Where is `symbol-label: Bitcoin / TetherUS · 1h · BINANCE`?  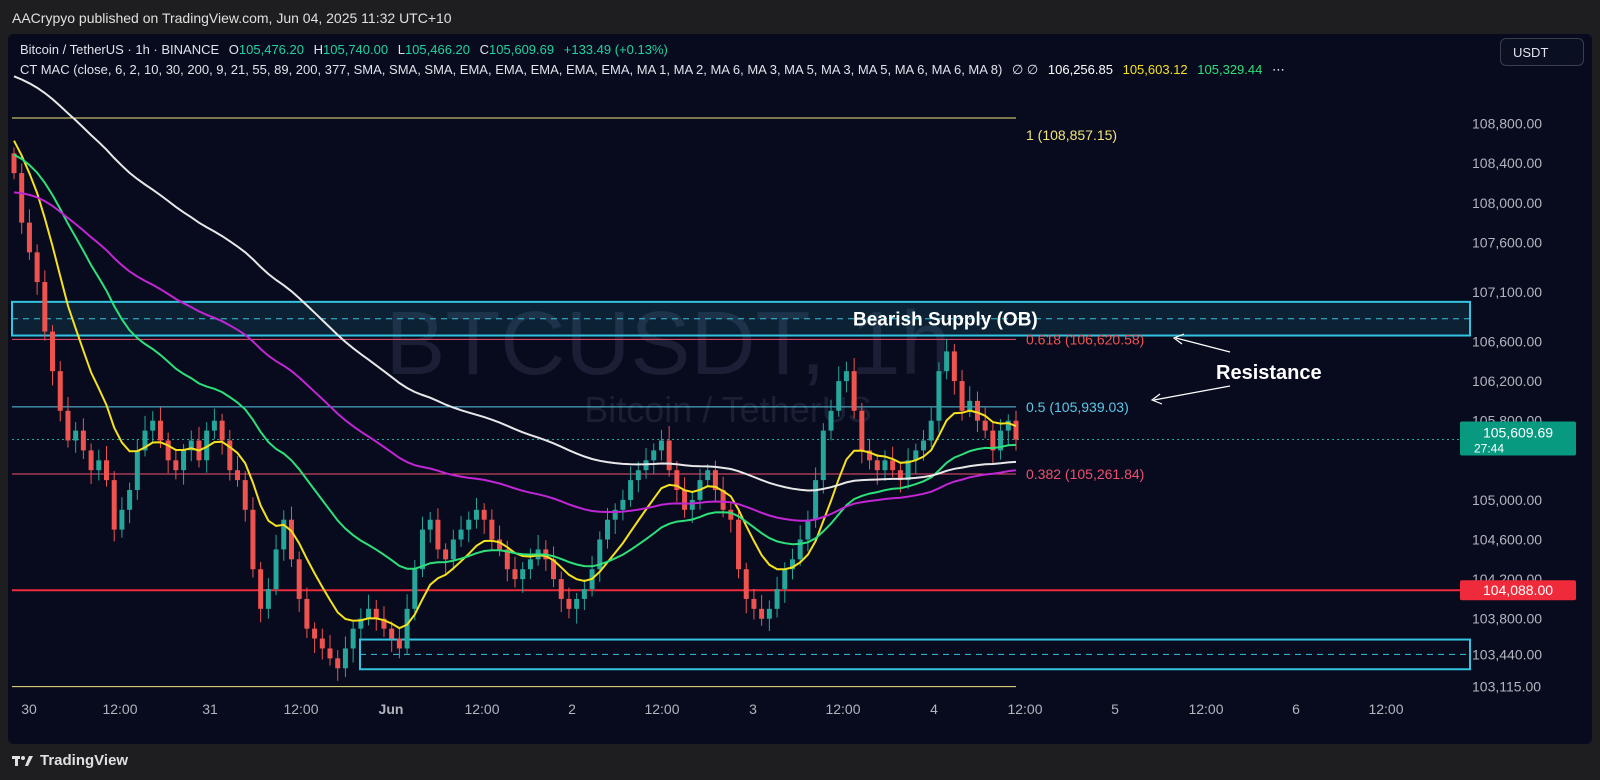
symbol-label: Bitcoin / TetherUS · 1h · BINANCE is located at coordinates (120, 49).